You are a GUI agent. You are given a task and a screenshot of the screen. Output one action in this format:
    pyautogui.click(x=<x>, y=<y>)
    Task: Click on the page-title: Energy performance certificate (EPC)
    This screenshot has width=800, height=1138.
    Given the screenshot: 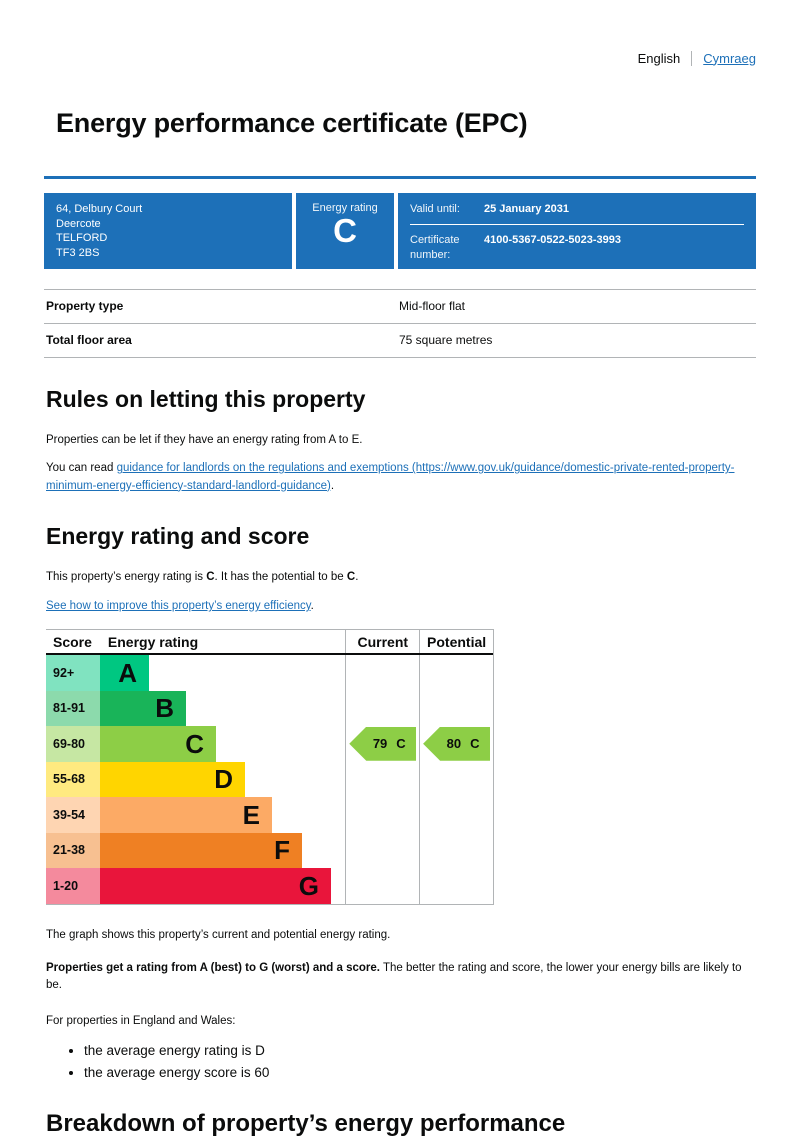 What is the action you would take?
    pyautogui.click(x=292, y=123)
    